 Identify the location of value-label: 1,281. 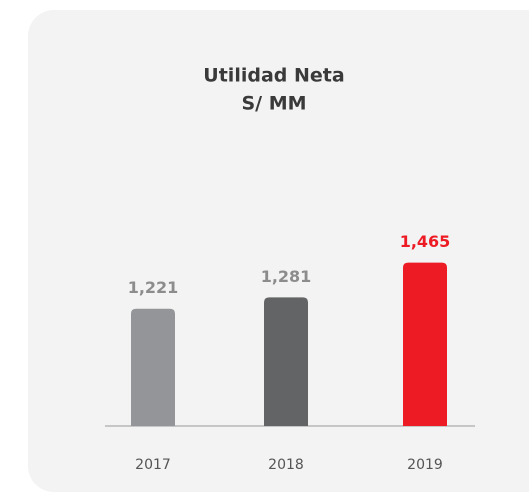
(286, 276).